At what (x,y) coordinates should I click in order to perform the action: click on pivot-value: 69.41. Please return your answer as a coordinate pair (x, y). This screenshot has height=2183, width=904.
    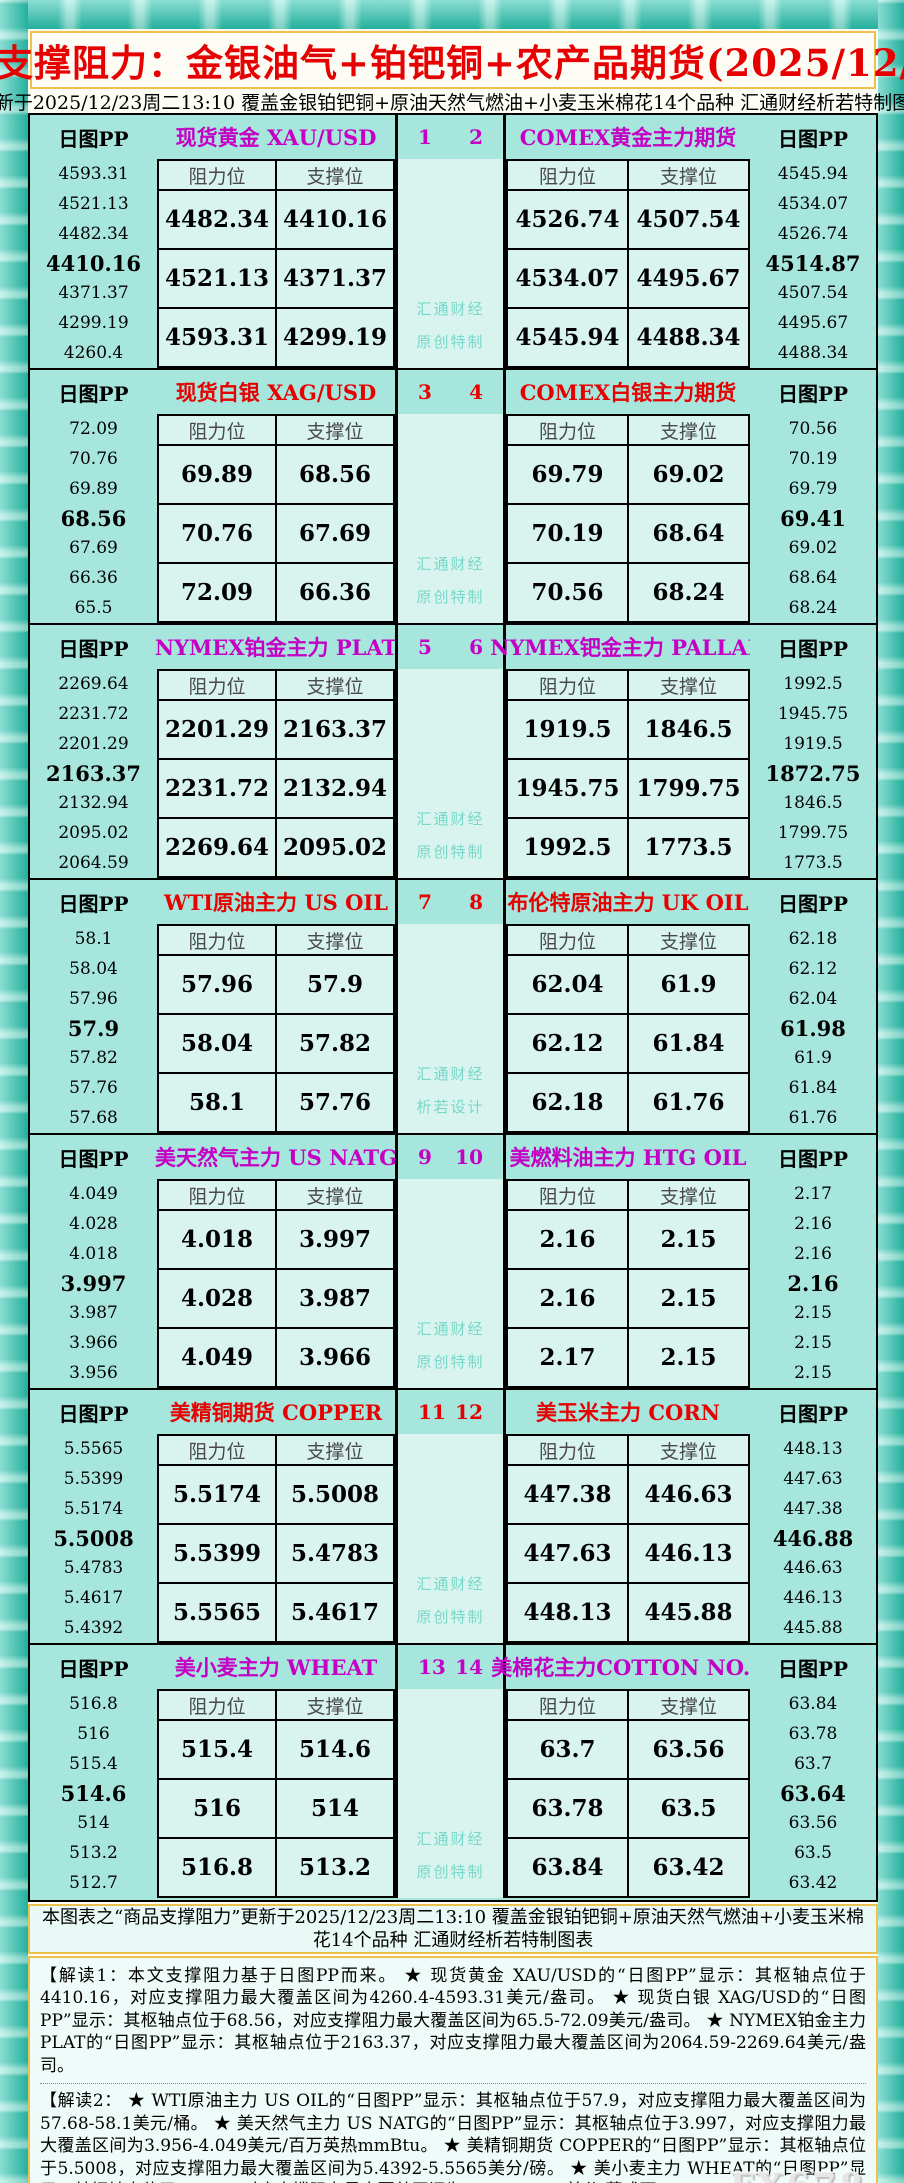
    Looking at the image, I should click on (813, 518).